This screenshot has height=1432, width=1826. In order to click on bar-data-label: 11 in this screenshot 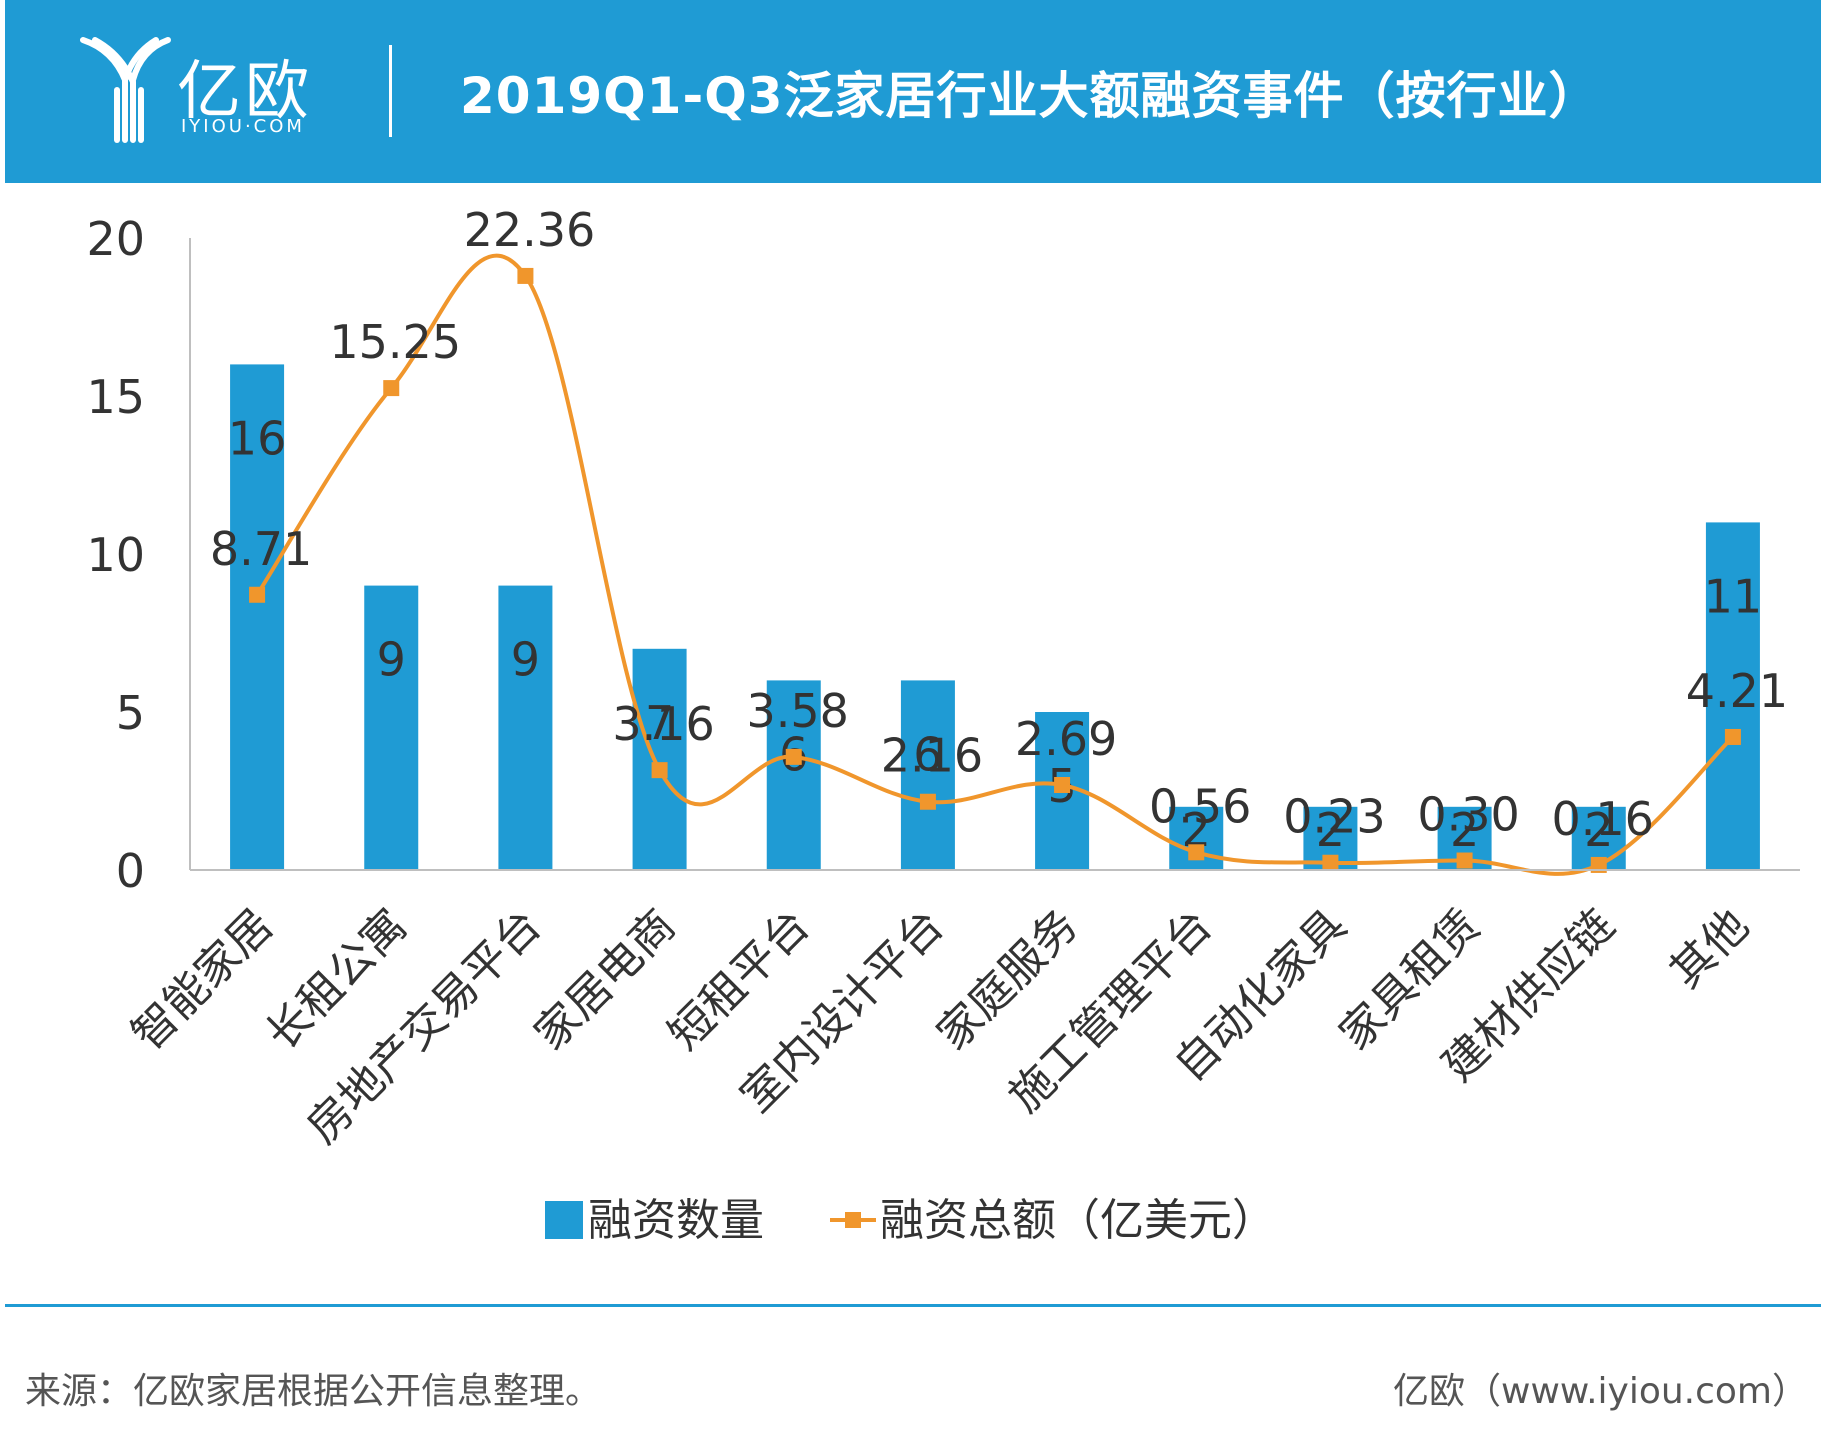, I will do `click(1733, 596)`.